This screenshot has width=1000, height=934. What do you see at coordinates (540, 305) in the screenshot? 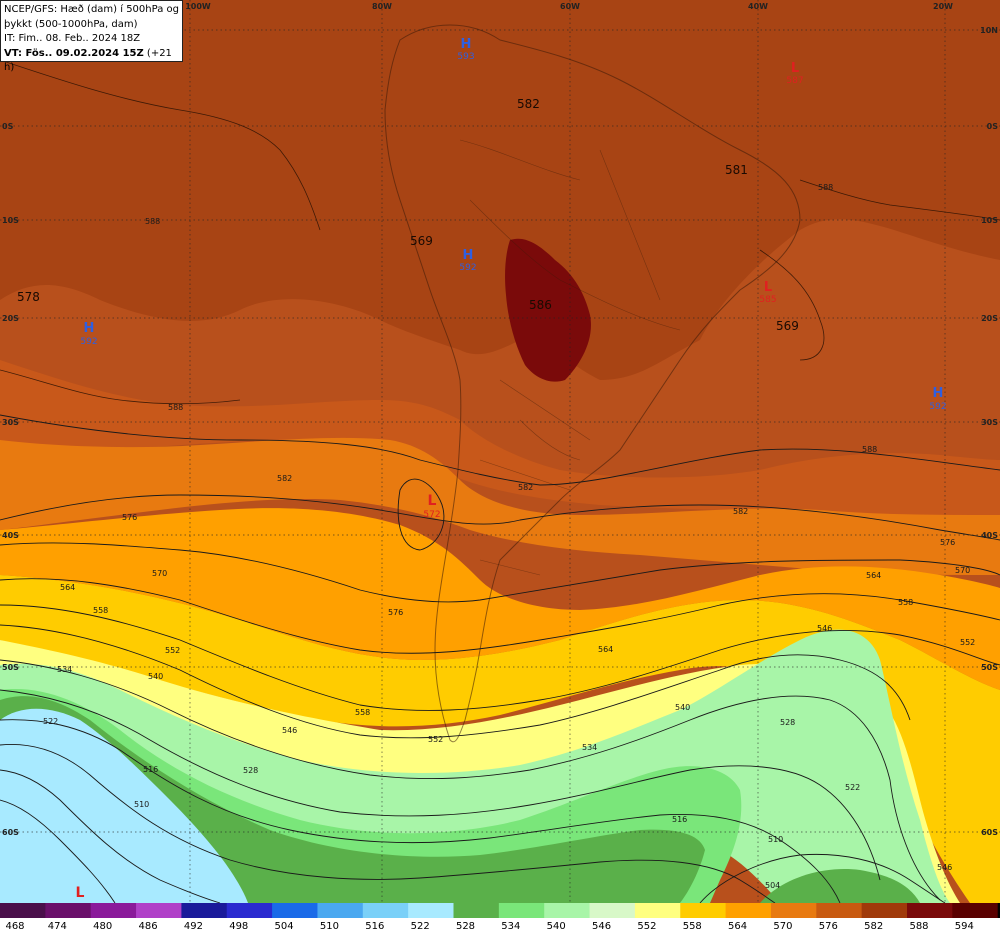
I see `thickness-label: 586` at bounding box center [540, 305].